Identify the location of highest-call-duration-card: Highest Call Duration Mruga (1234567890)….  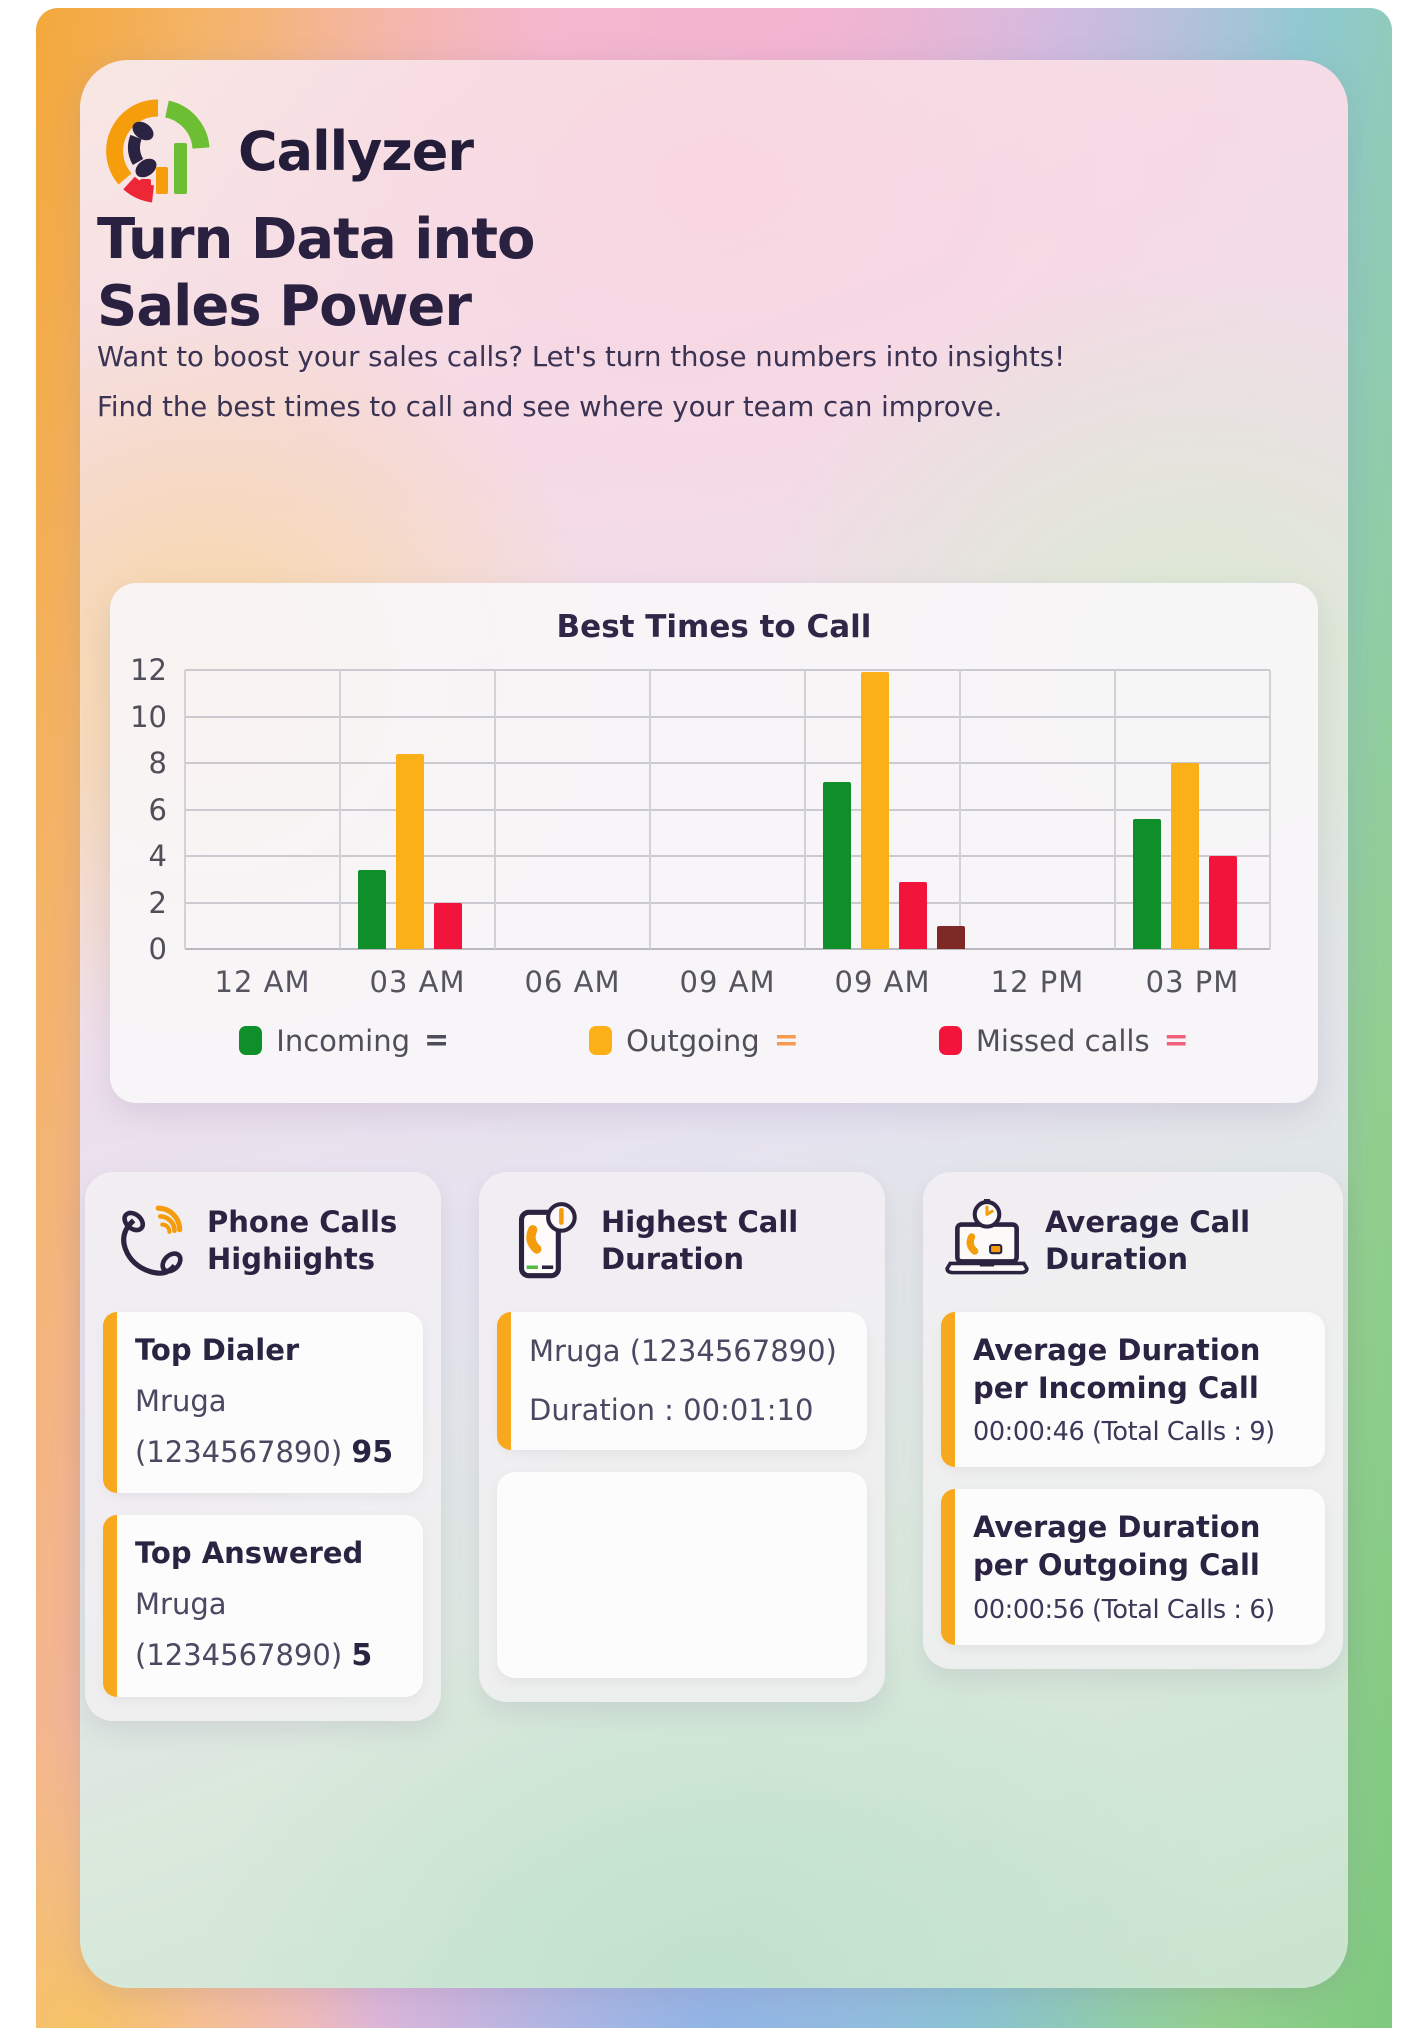
(682, 1437).